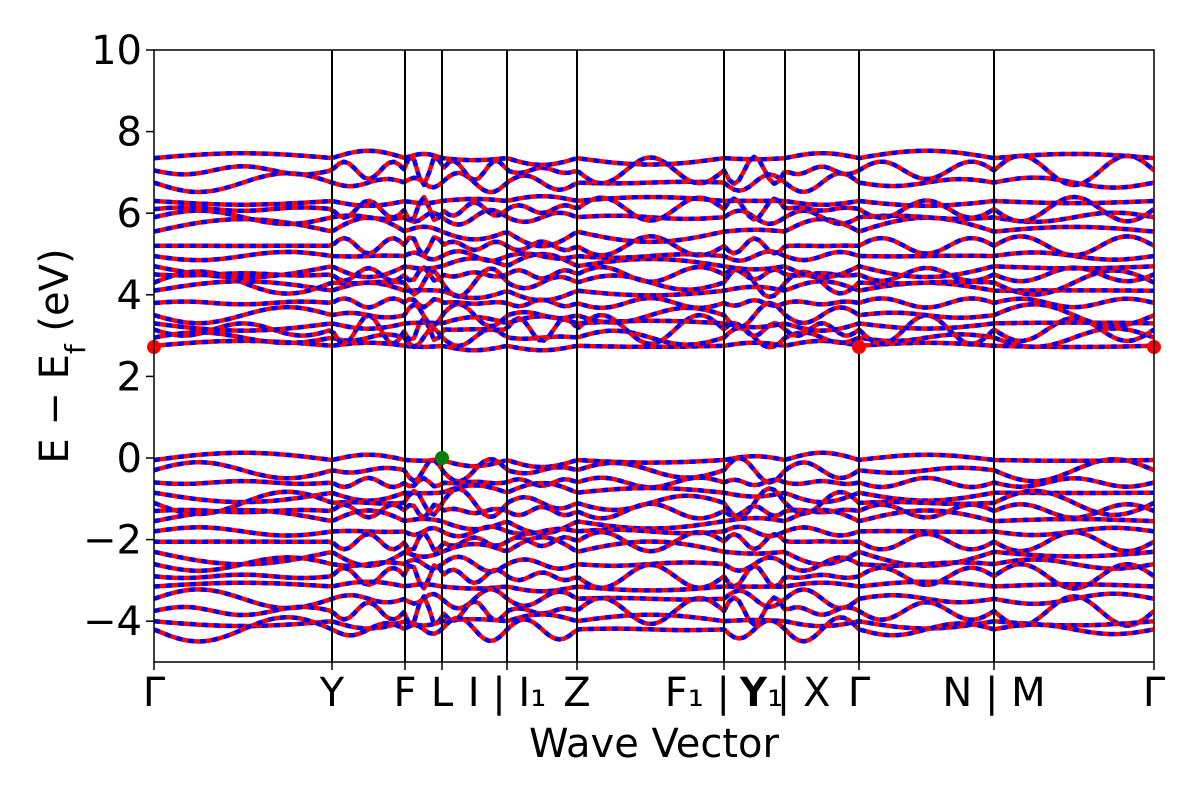 Image resolution: width=1200 pixels, height=800 pixels. What do you see at coordinates (654, 598) in the screenshot?
I see `valence-band-32-dashed` at bounding box center [654, 598].